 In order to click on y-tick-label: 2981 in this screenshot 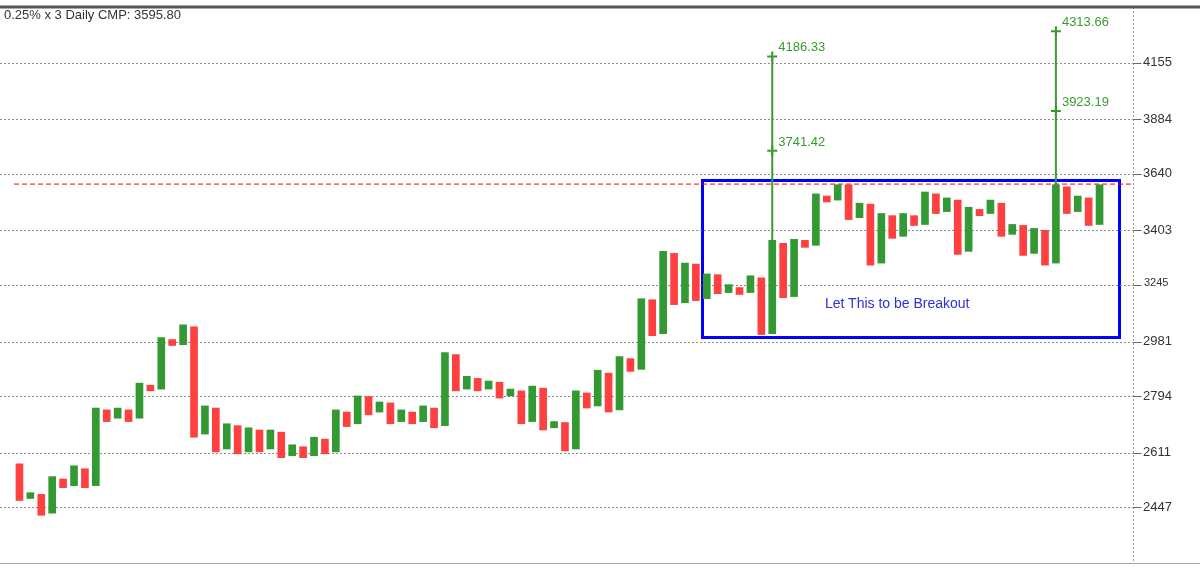, I will do `click(1157, 341)`.